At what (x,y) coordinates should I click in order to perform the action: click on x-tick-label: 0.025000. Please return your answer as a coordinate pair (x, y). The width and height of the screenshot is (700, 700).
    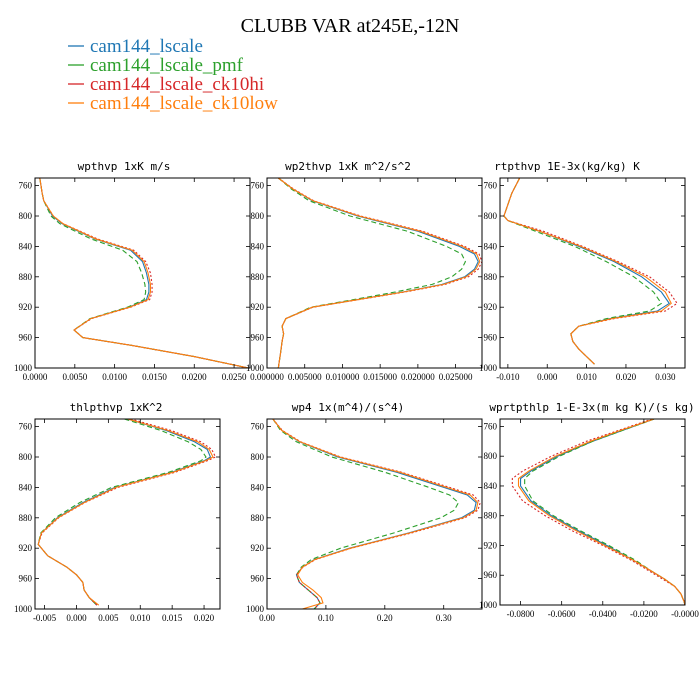
    Looking at the image, I should click on (456, 377).